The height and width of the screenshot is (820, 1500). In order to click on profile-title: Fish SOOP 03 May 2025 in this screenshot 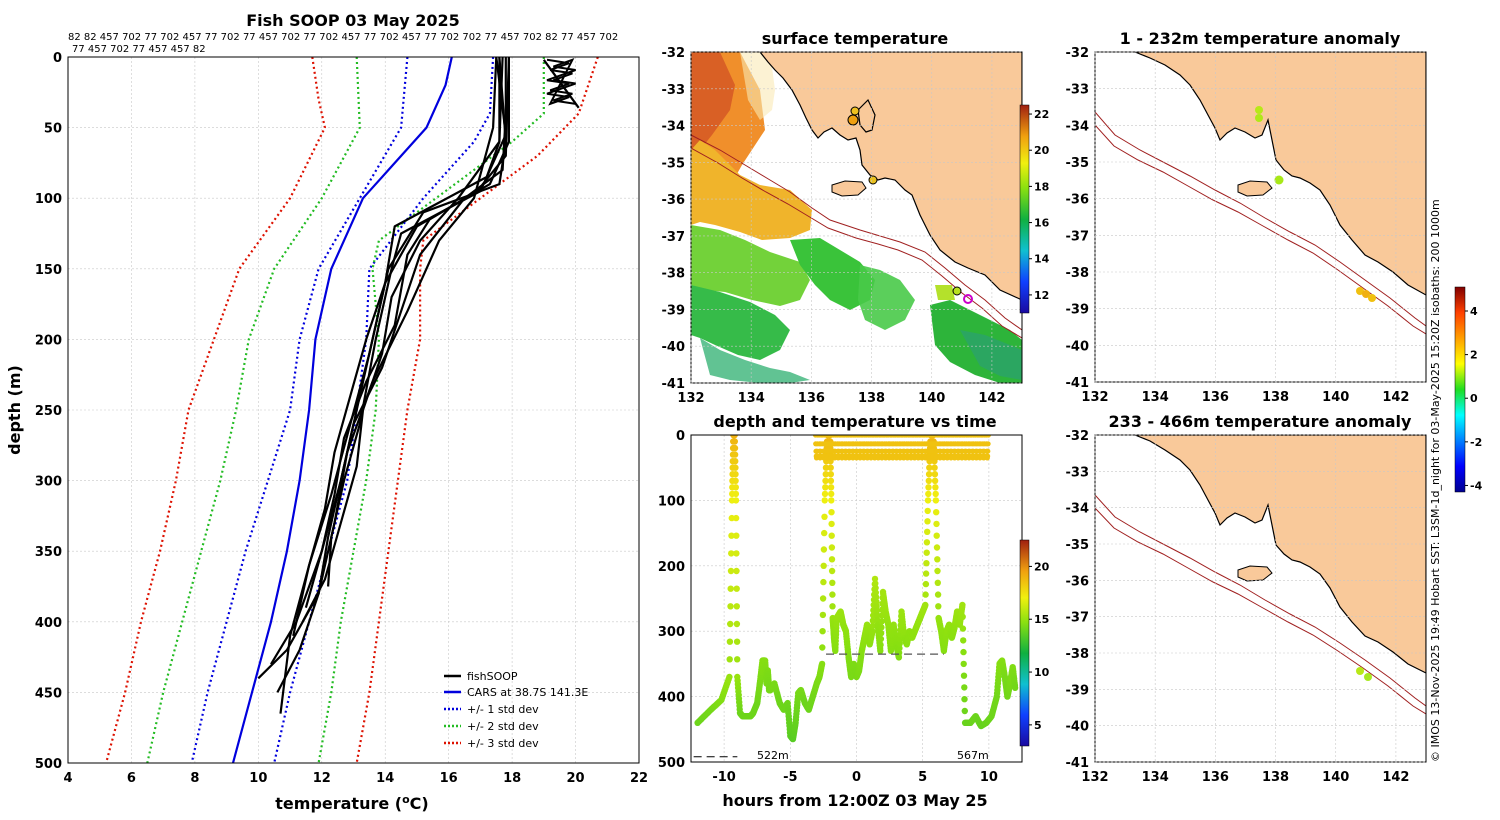, I will do `click(353, 20)`.